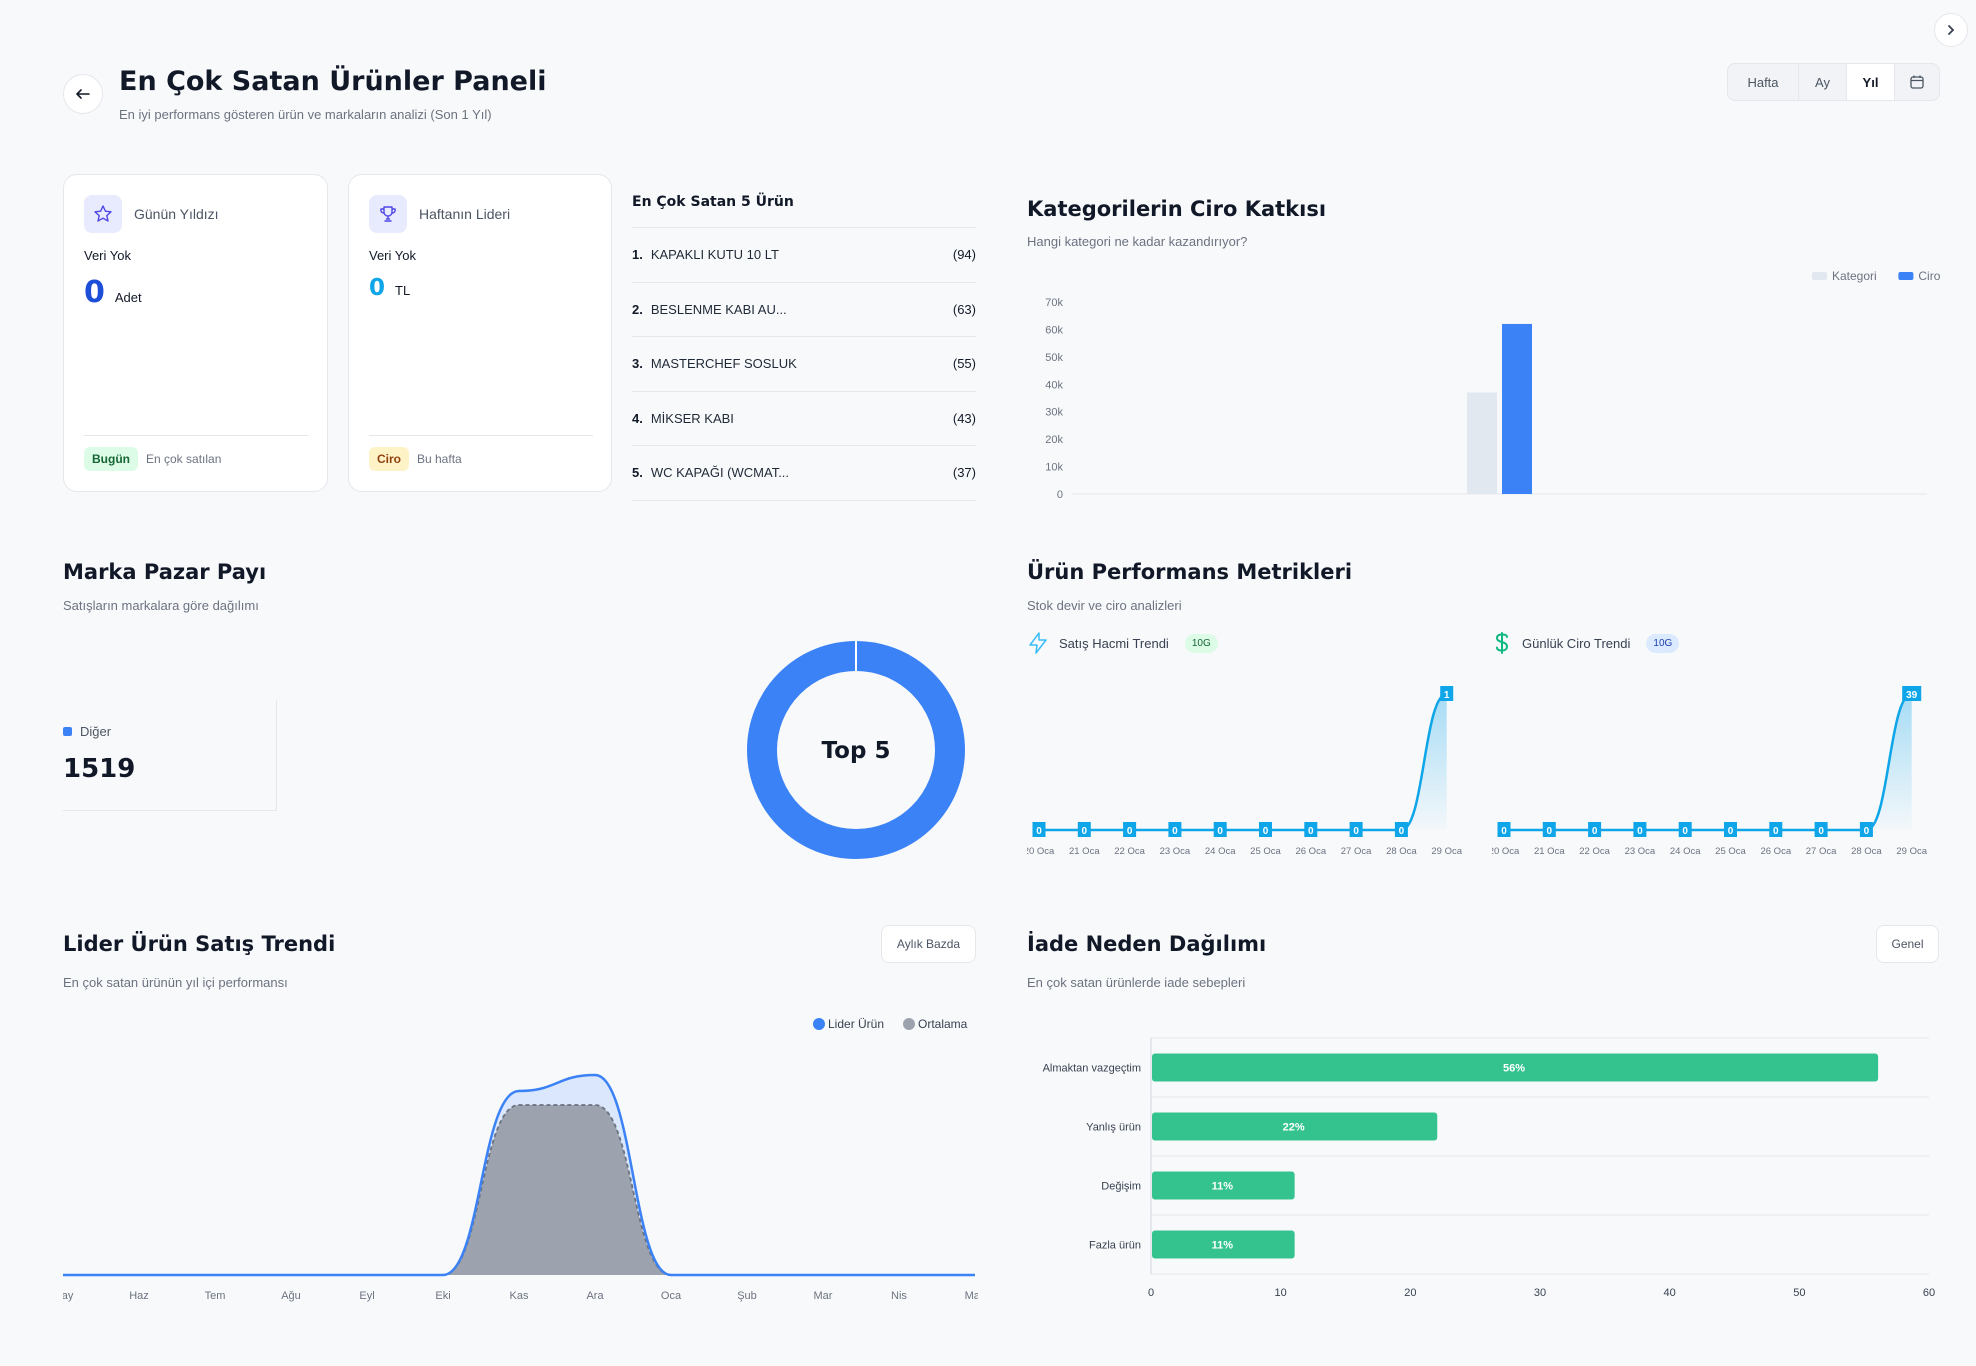 This screenshot has height=1366, width=1976. What do you see at coordinates (1870, 82) in the screenshot?
I see `period-tab-2: Yıl` at bounding box center [1870, 82].